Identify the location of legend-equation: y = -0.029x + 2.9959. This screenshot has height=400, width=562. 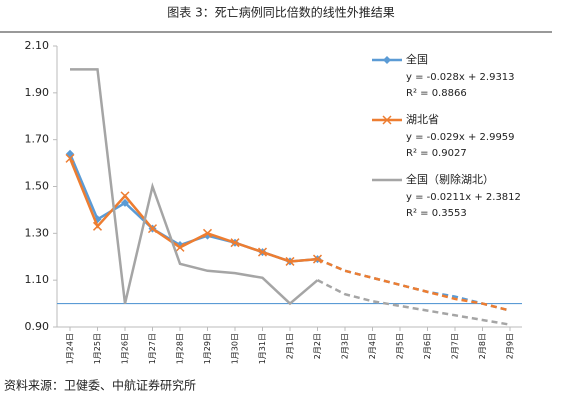
(460, 137).